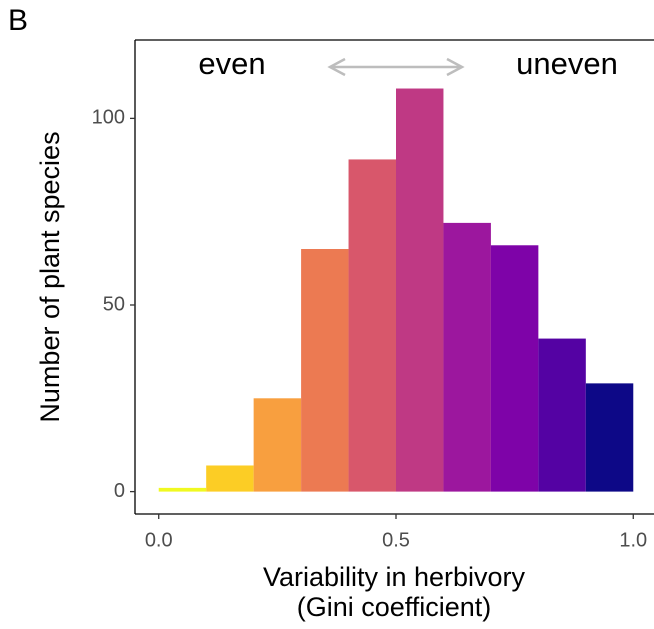 The image size is (654, 629). Describe the element at coordinates (108, 118) in the screenshot. I see `y-tick-label: 100` at that location.